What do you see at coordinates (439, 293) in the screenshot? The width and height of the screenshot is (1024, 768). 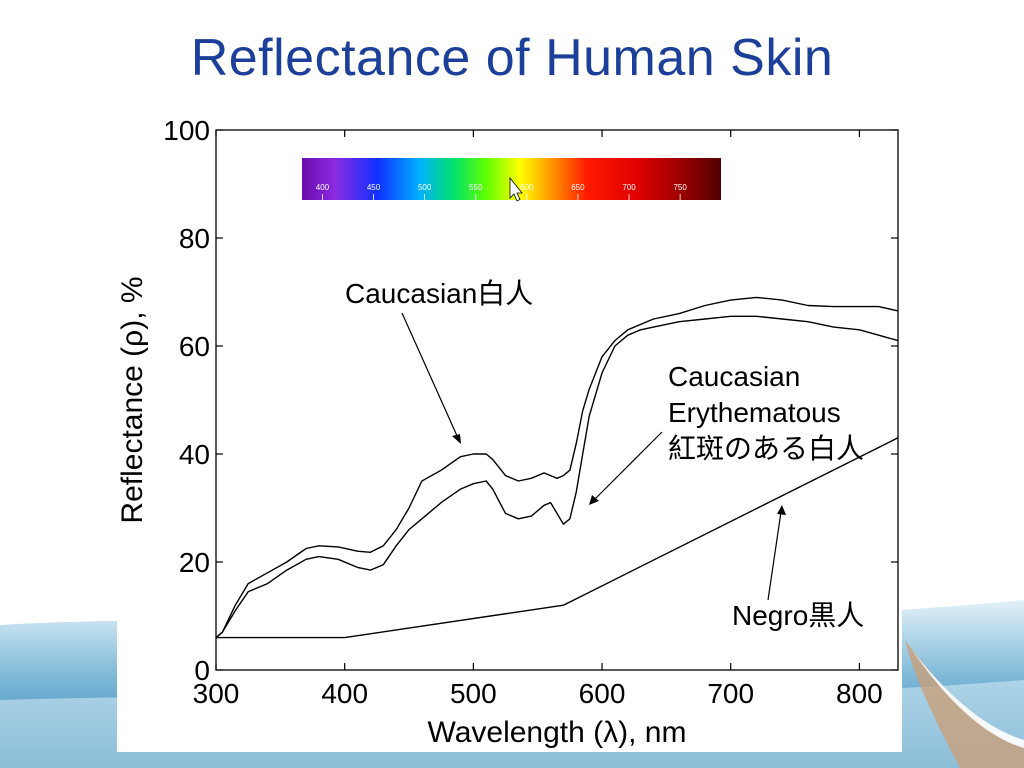 I see `annotation-caucasian: Caucasian白人` at bounding box center [439, 293].